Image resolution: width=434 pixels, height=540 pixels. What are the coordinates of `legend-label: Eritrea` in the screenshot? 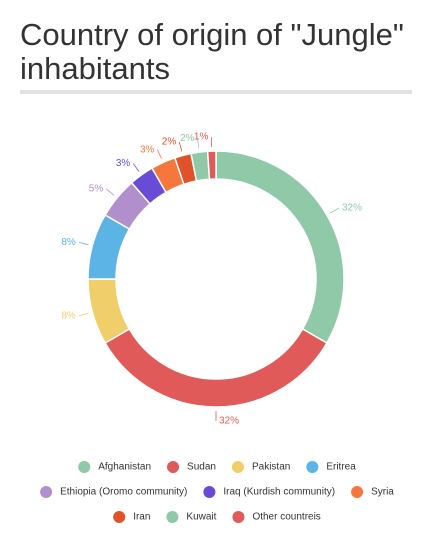 It's located at (341, 467).